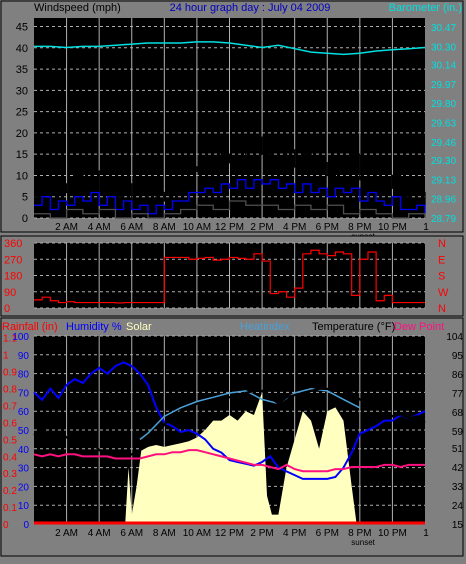  Describe the element at coordinates (22, 155) in the screenshot. I see `wind-y-tick-label: 15` at that location.